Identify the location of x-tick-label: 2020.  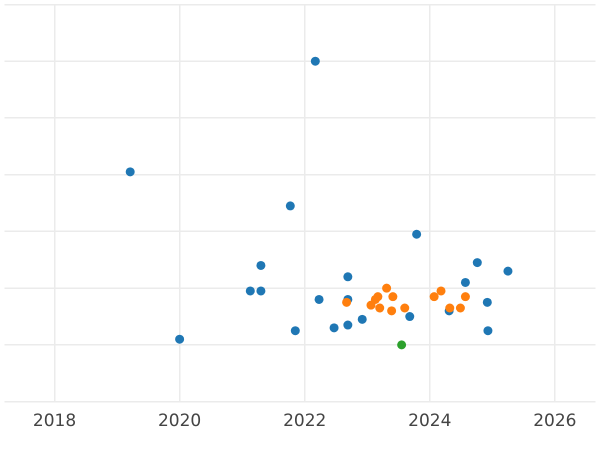
(180, 421).